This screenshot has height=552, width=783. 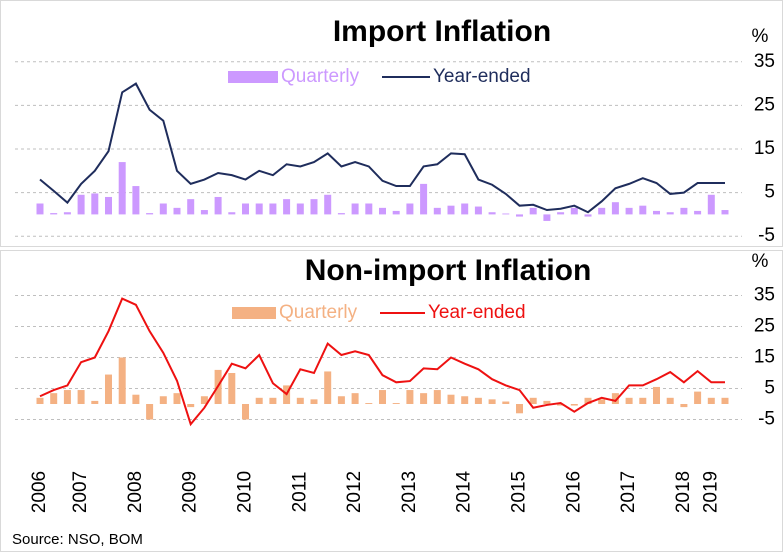 What do you see at coordinates (190, 492) in the screenshot?
I see `x-tick-label: 2009` at bounding box center [190, 492].